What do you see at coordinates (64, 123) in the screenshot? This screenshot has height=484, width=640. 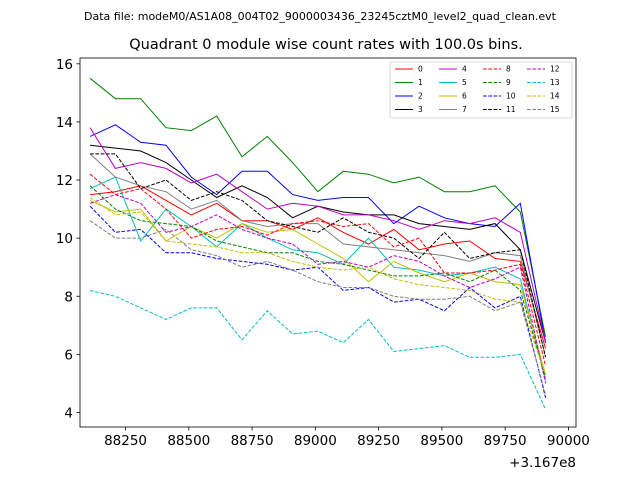 I see `y-tick-label: 14` at bounding box center [64, 123].